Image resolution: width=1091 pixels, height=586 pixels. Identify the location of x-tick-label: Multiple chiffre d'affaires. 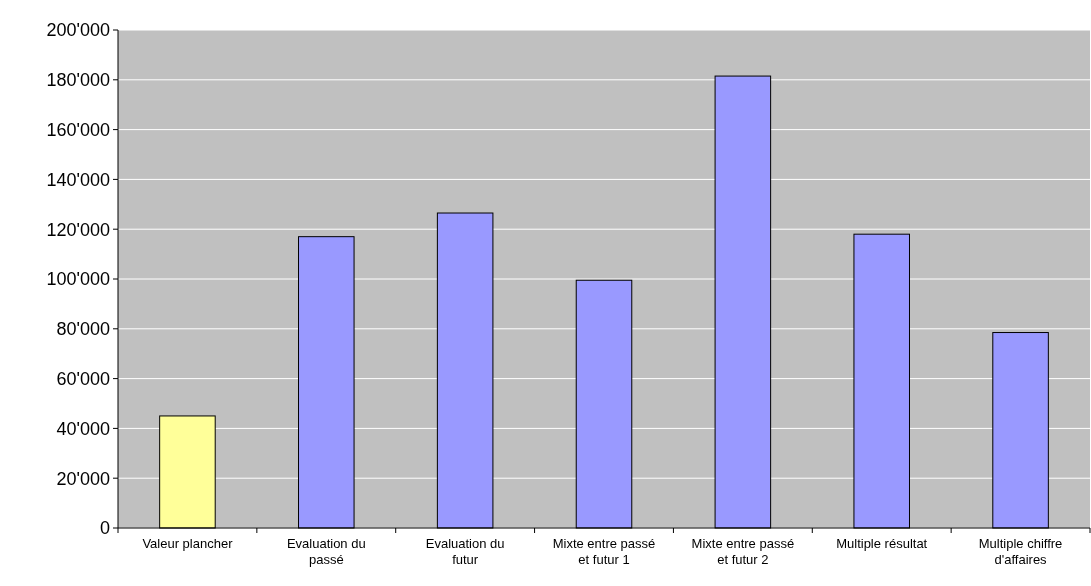
(1020, 551).